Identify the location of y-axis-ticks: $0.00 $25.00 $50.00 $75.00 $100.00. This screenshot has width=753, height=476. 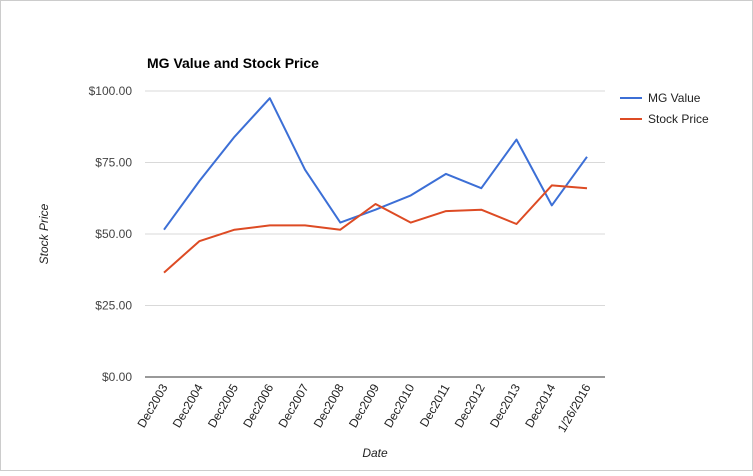
(111, 234).